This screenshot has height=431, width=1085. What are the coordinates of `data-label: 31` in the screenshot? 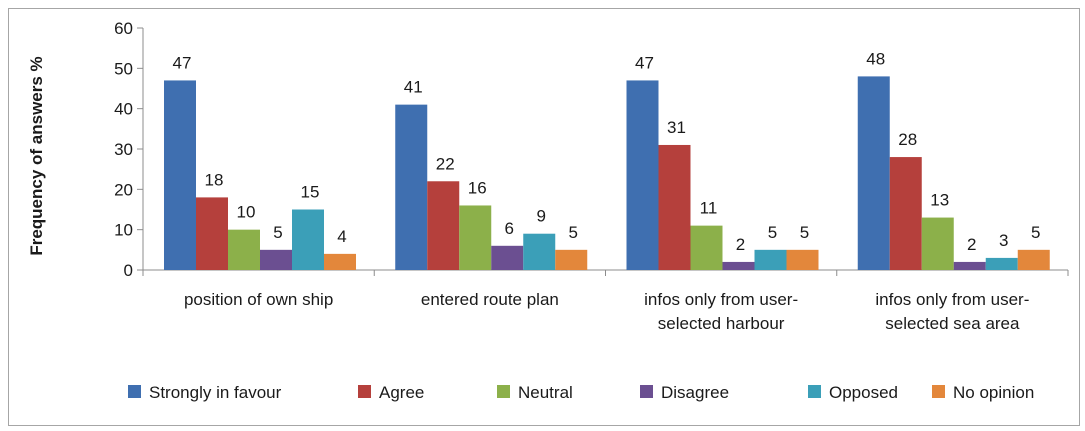 It's located at (676, 127).